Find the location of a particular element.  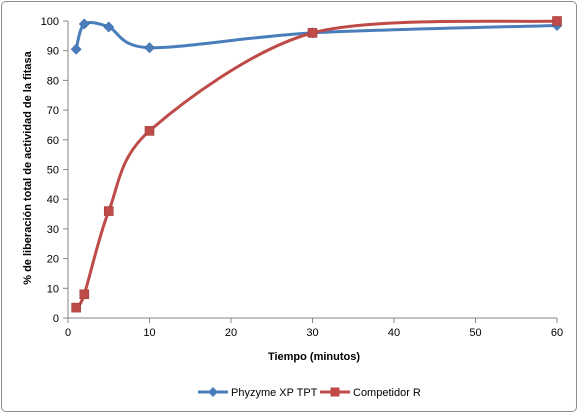

x-tick-label: 10 is located at coordinates (149, 333).